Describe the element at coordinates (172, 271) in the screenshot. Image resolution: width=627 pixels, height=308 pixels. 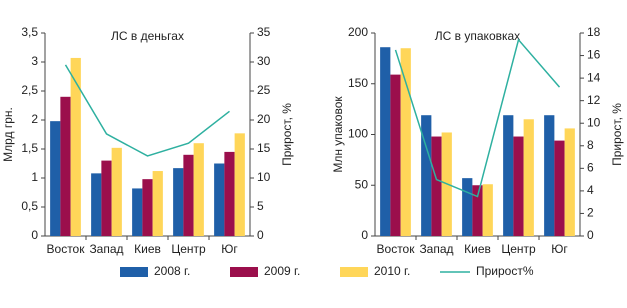
I see `legend-label: 2008 г.` at that location.